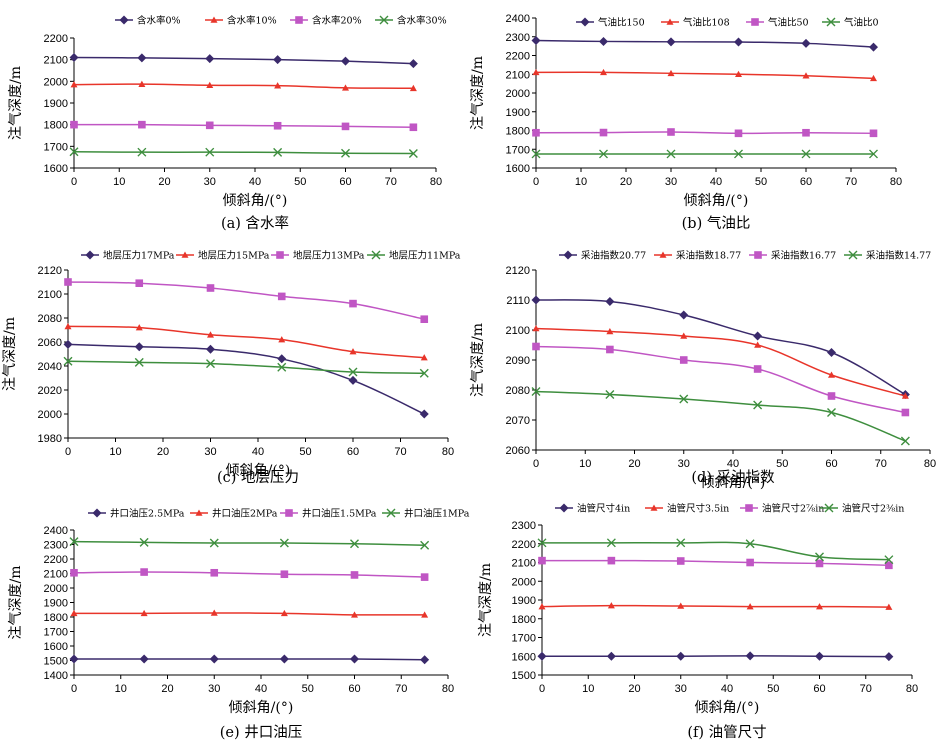 The image size is (942, 751). I want to click on y-tick-label: 2110, so click(518, 301).